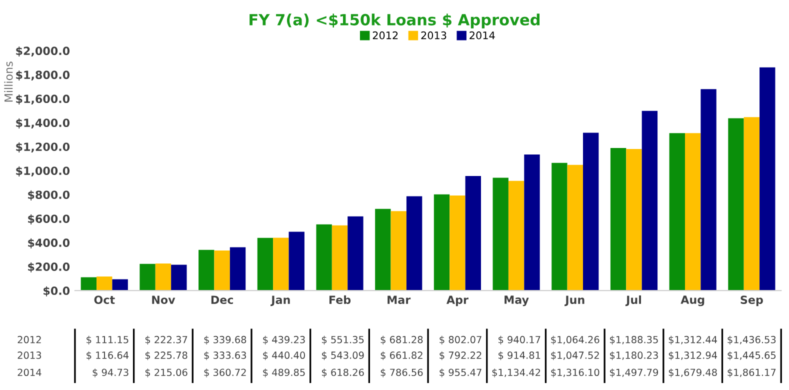  Describe the element at coordinates (343, 340) in the screenshot. I see `data-label: $ 551.35` at that location.